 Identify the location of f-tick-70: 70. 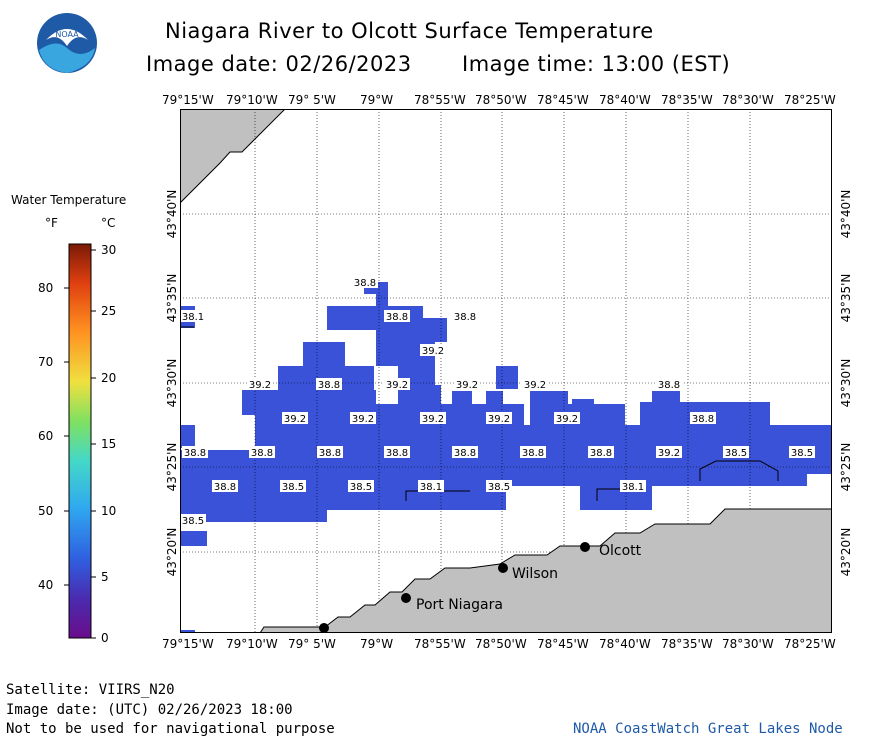
(46, 362).